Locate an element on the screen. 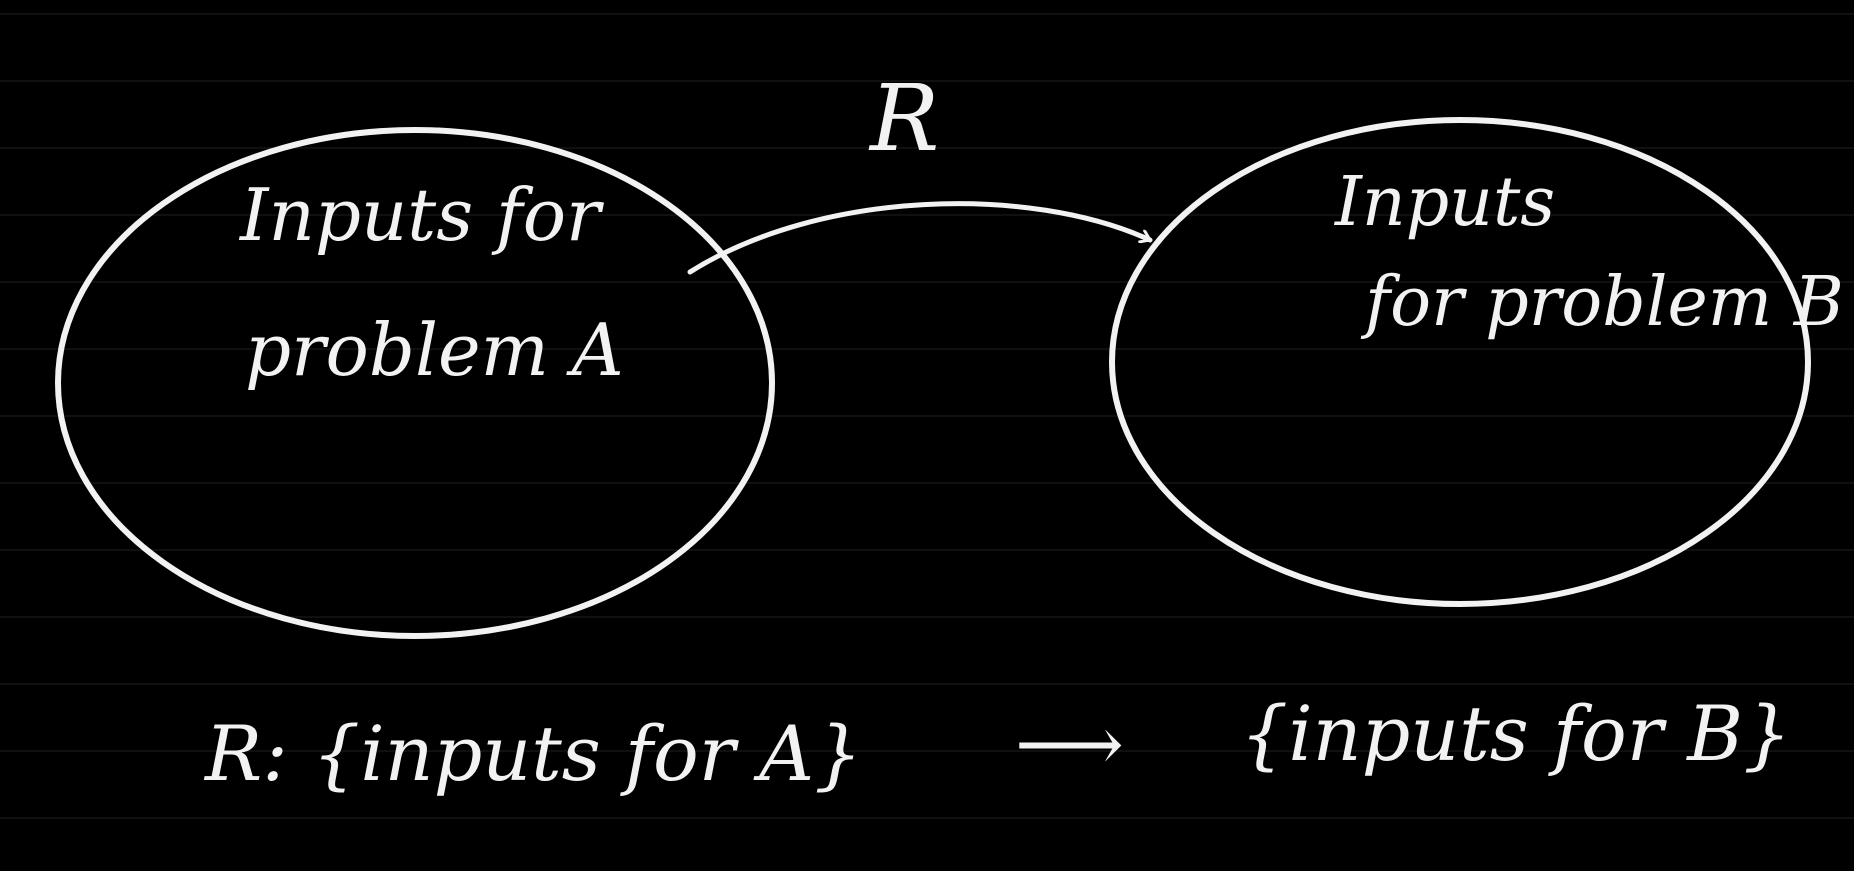 The width and height of the screenshot is (1854, 871). left-set-label-line2: problem A is located at coordinates (434, 350).